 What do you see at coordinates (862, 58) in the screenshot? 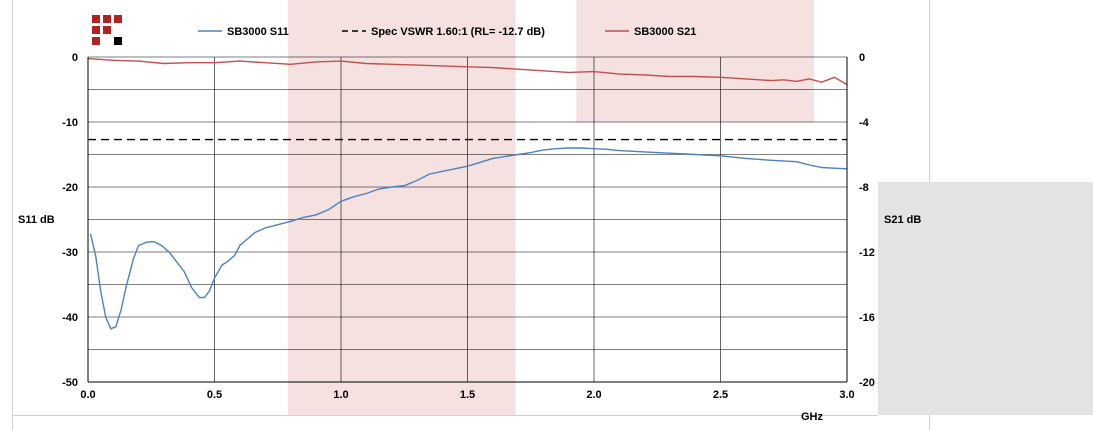
I see `y-right-tick-label: 0` at bounding box center [862, 58].